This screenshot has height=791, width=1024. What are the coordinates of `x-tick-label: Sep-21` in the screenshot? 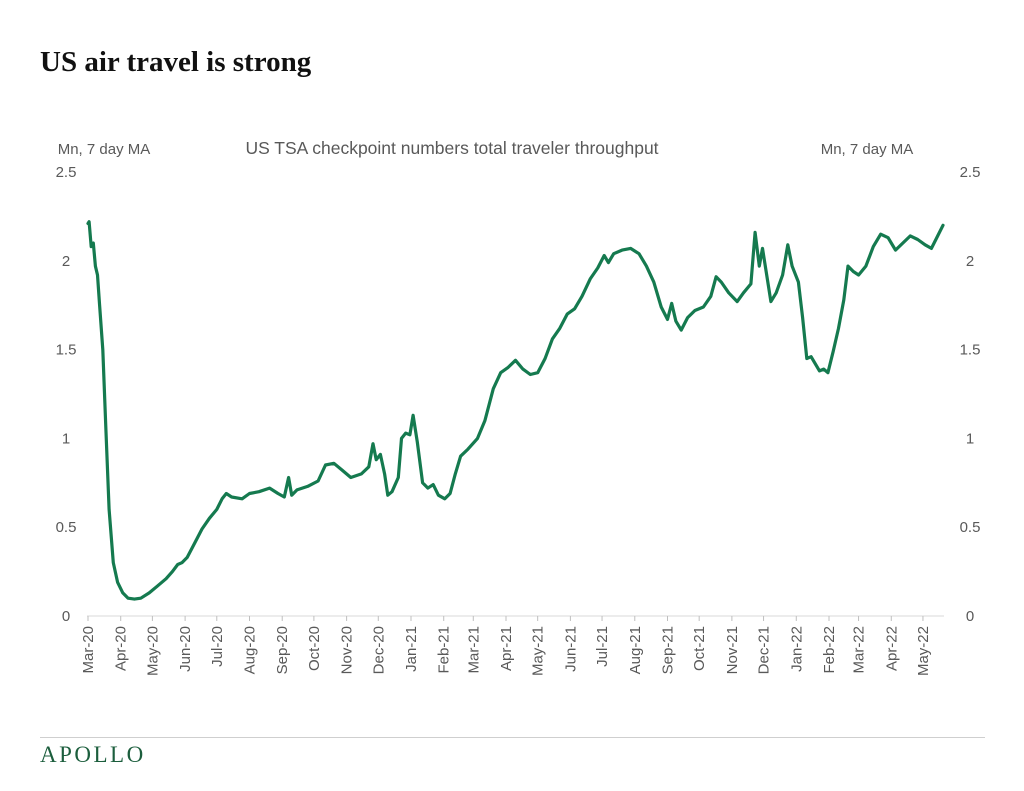 It's located at (668, 650).